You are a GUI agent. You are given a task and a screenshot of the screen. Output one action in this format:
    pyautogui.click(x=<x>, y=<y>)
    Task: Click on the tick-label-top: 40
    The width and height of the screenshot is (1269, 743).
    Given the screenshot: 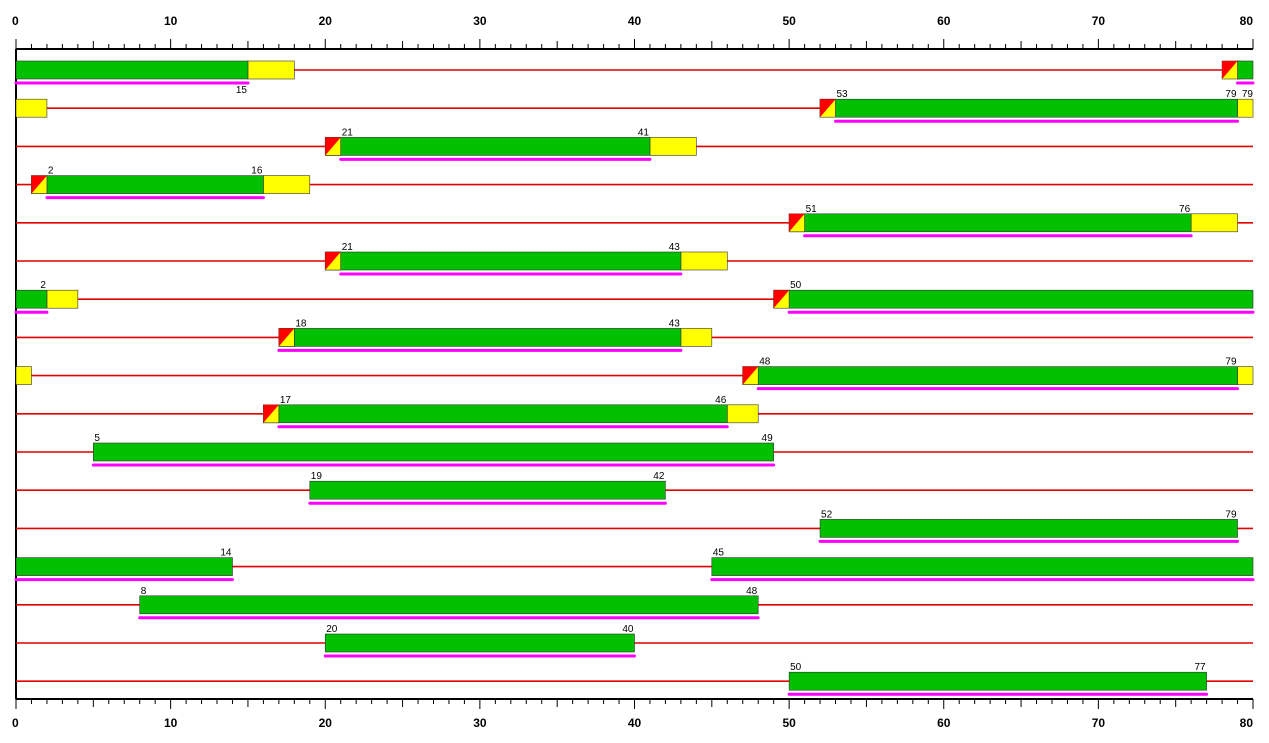 What is the action you would take?
    pyautogui.click(x=635, y=21)
    